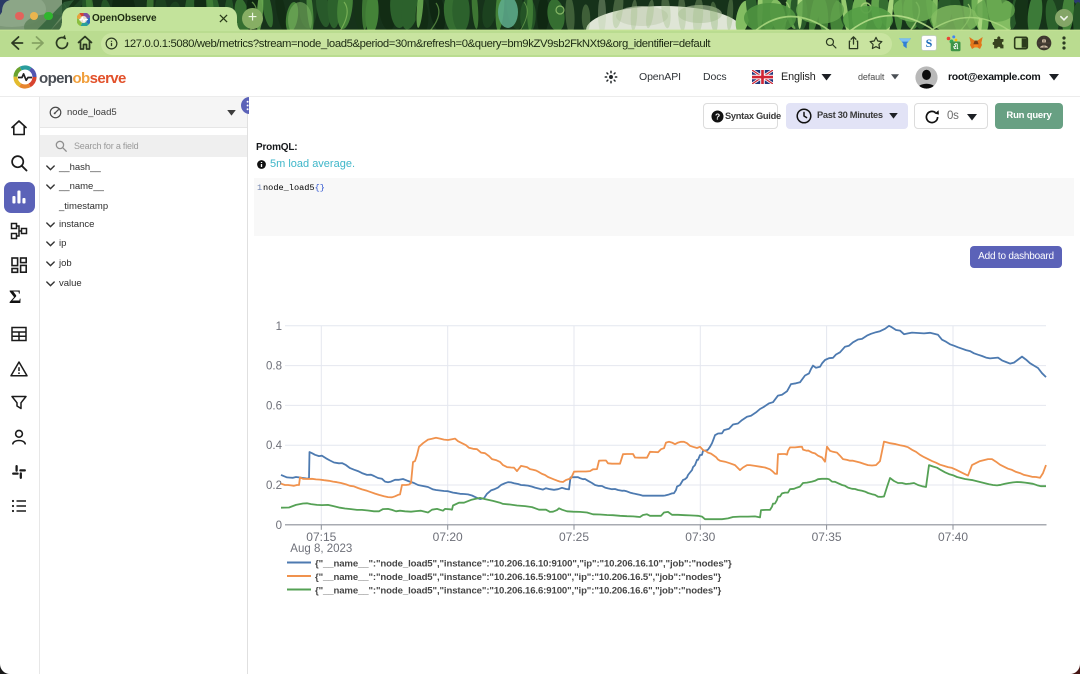 This screenshot has width=1080, height=674. What do you see at coordinates (955, 46) in the screenshot?
I see `svg-text: રી` at bounding box center [955, 46].